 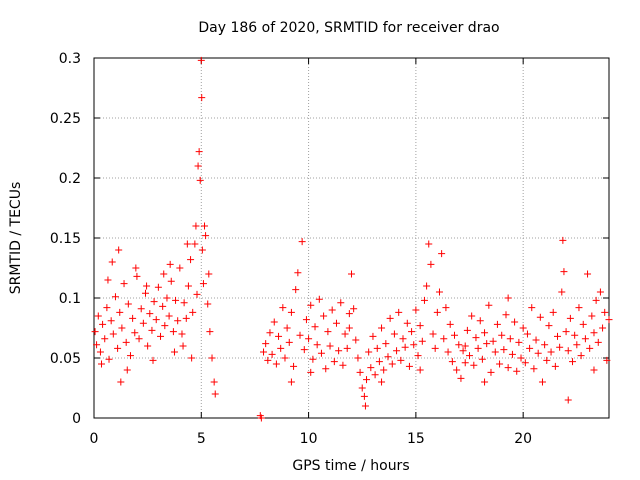 I want to click on x-tick-label: 10, so click(x=309, y=439).